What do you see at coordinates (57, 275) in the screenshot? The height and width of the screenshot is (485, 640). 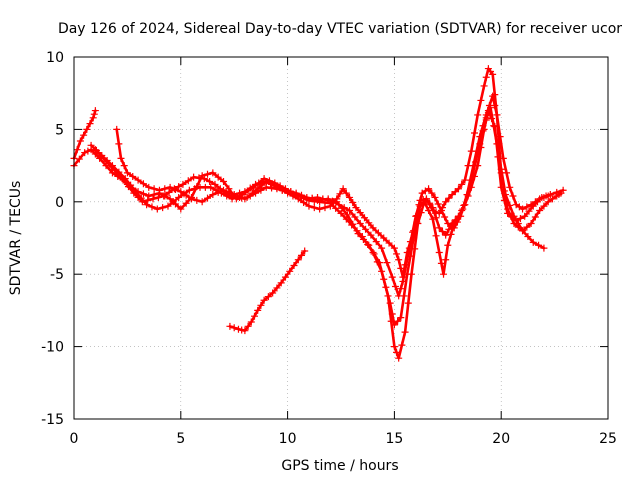 I see `y-tick-label: -5` at bounding box center [57, 275].